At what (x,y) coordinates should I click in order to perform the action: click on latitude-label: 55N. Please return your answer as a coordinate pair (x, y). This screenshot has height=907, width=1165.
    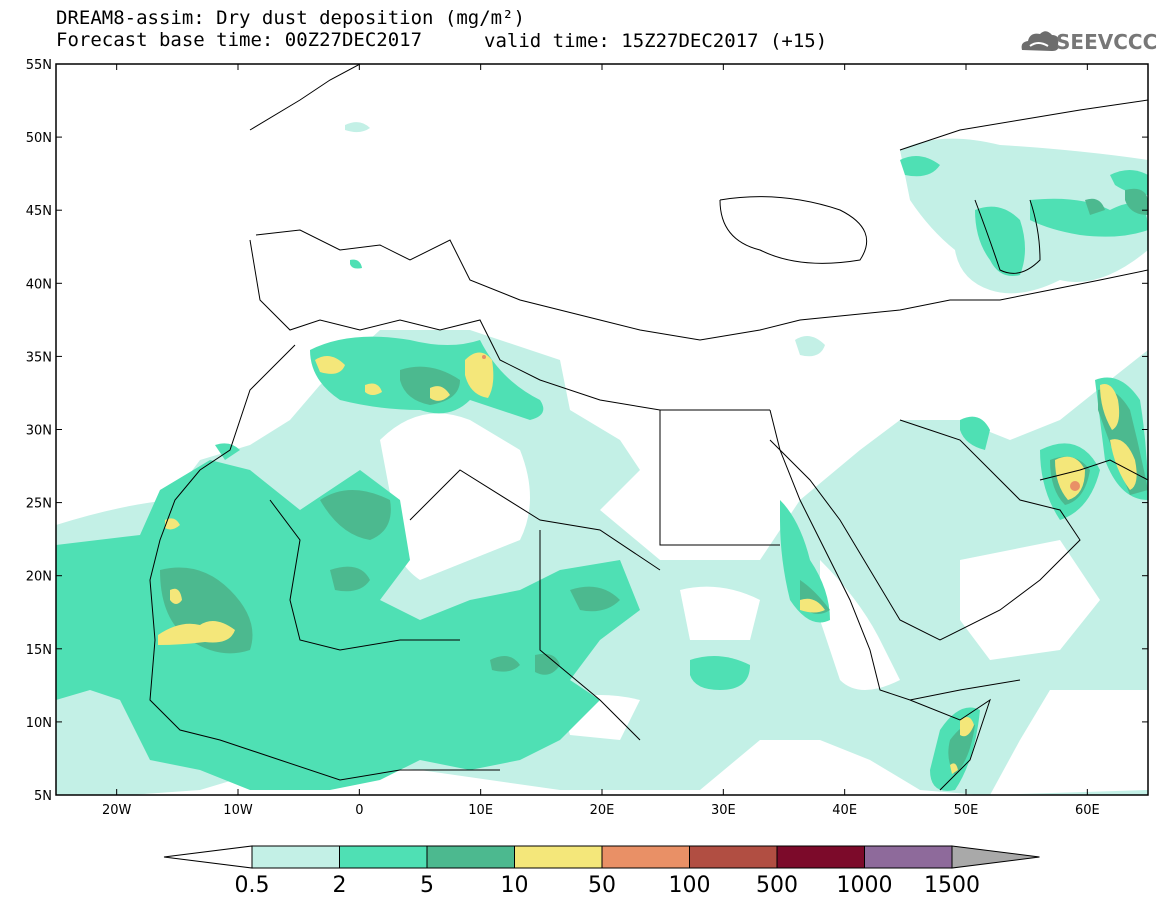
    Looking at the image, I should click on (39, 65).